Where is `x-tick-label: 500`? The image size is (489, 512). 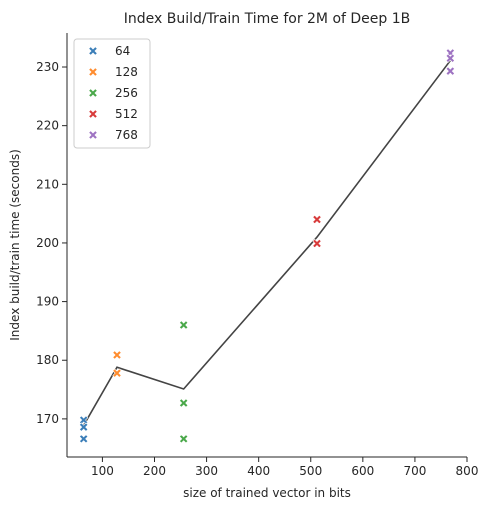
x-tick-label: 500 is located at coordinates (310, 471).